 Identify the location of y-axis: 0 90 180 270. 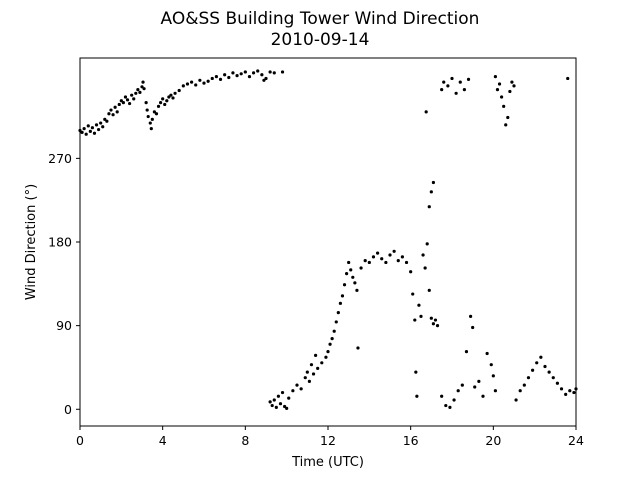
(64, 284).